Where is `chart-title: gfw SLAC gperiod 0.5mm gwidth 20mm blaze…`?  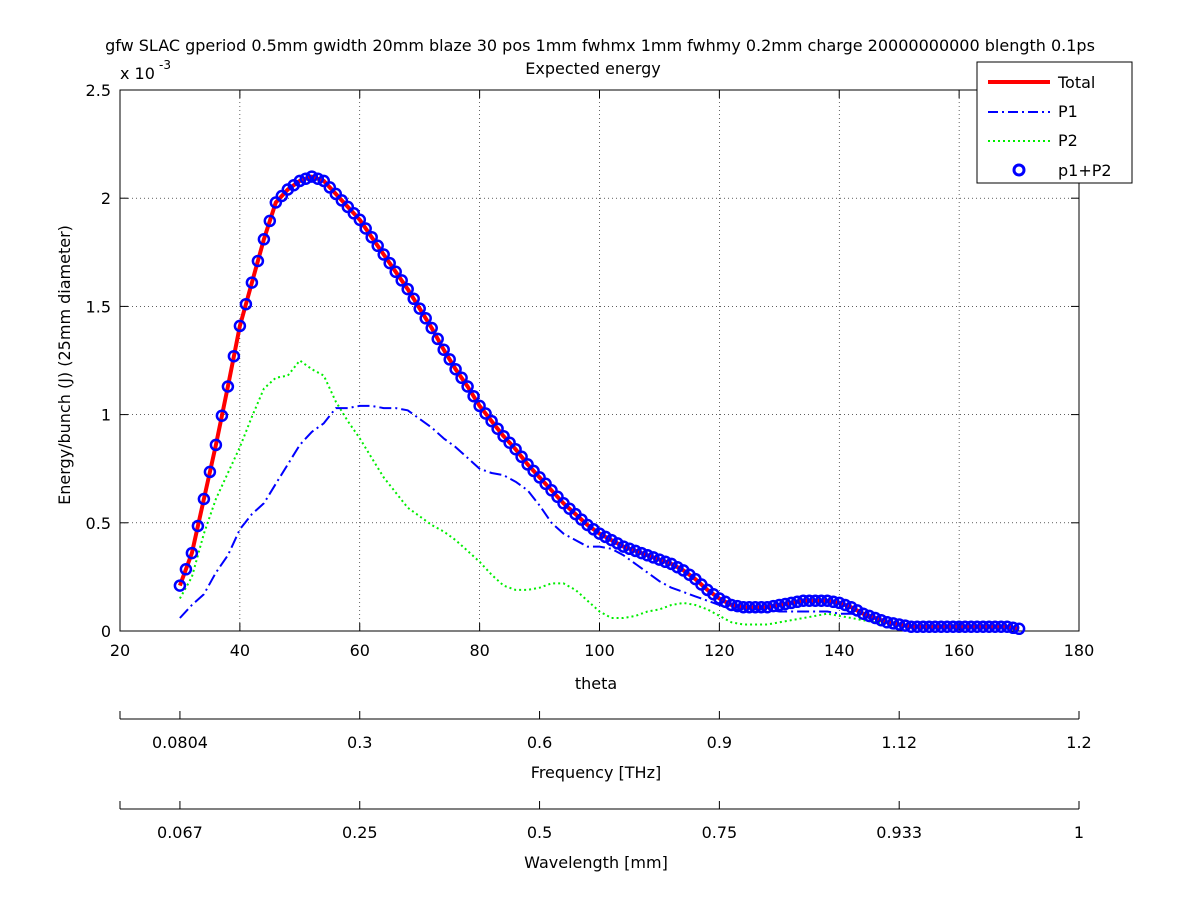 chart-title: gfw SLAC gperiod 0.5mm gwidth 20mm blaze… is located at coordinates (600, 45).